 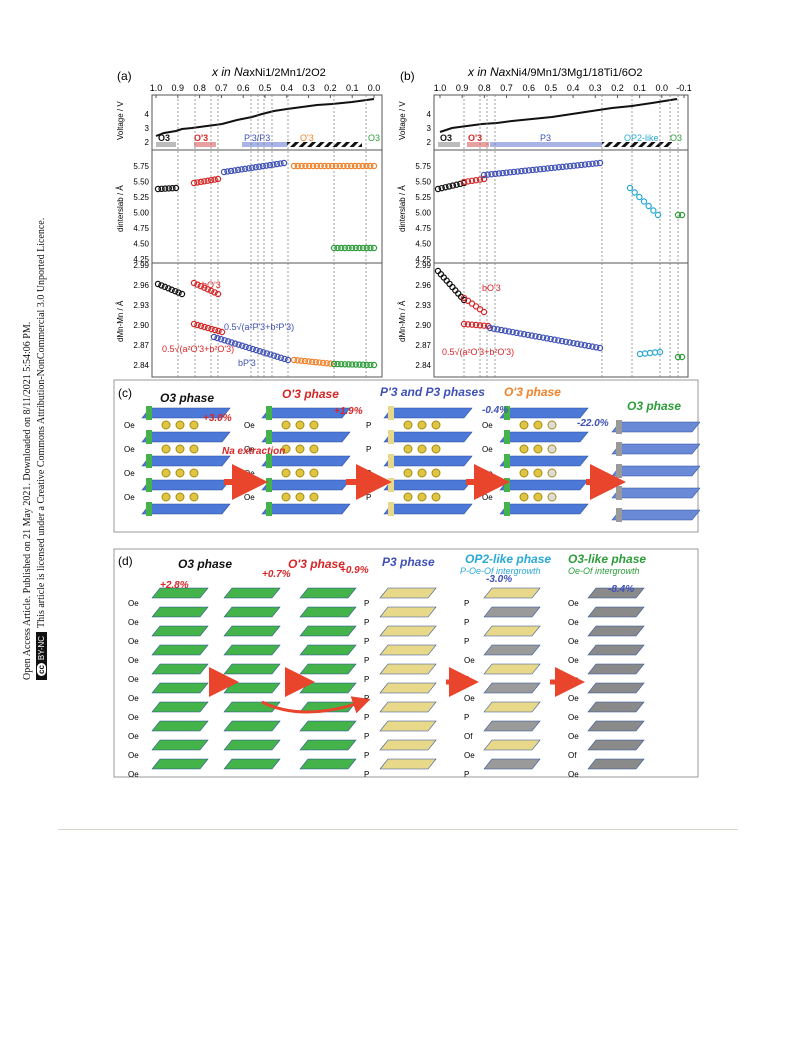 What do you see at coordinates (266, 324) in the screenshot?
I see `mnmn-points-a` at bounding box center [266, 324].